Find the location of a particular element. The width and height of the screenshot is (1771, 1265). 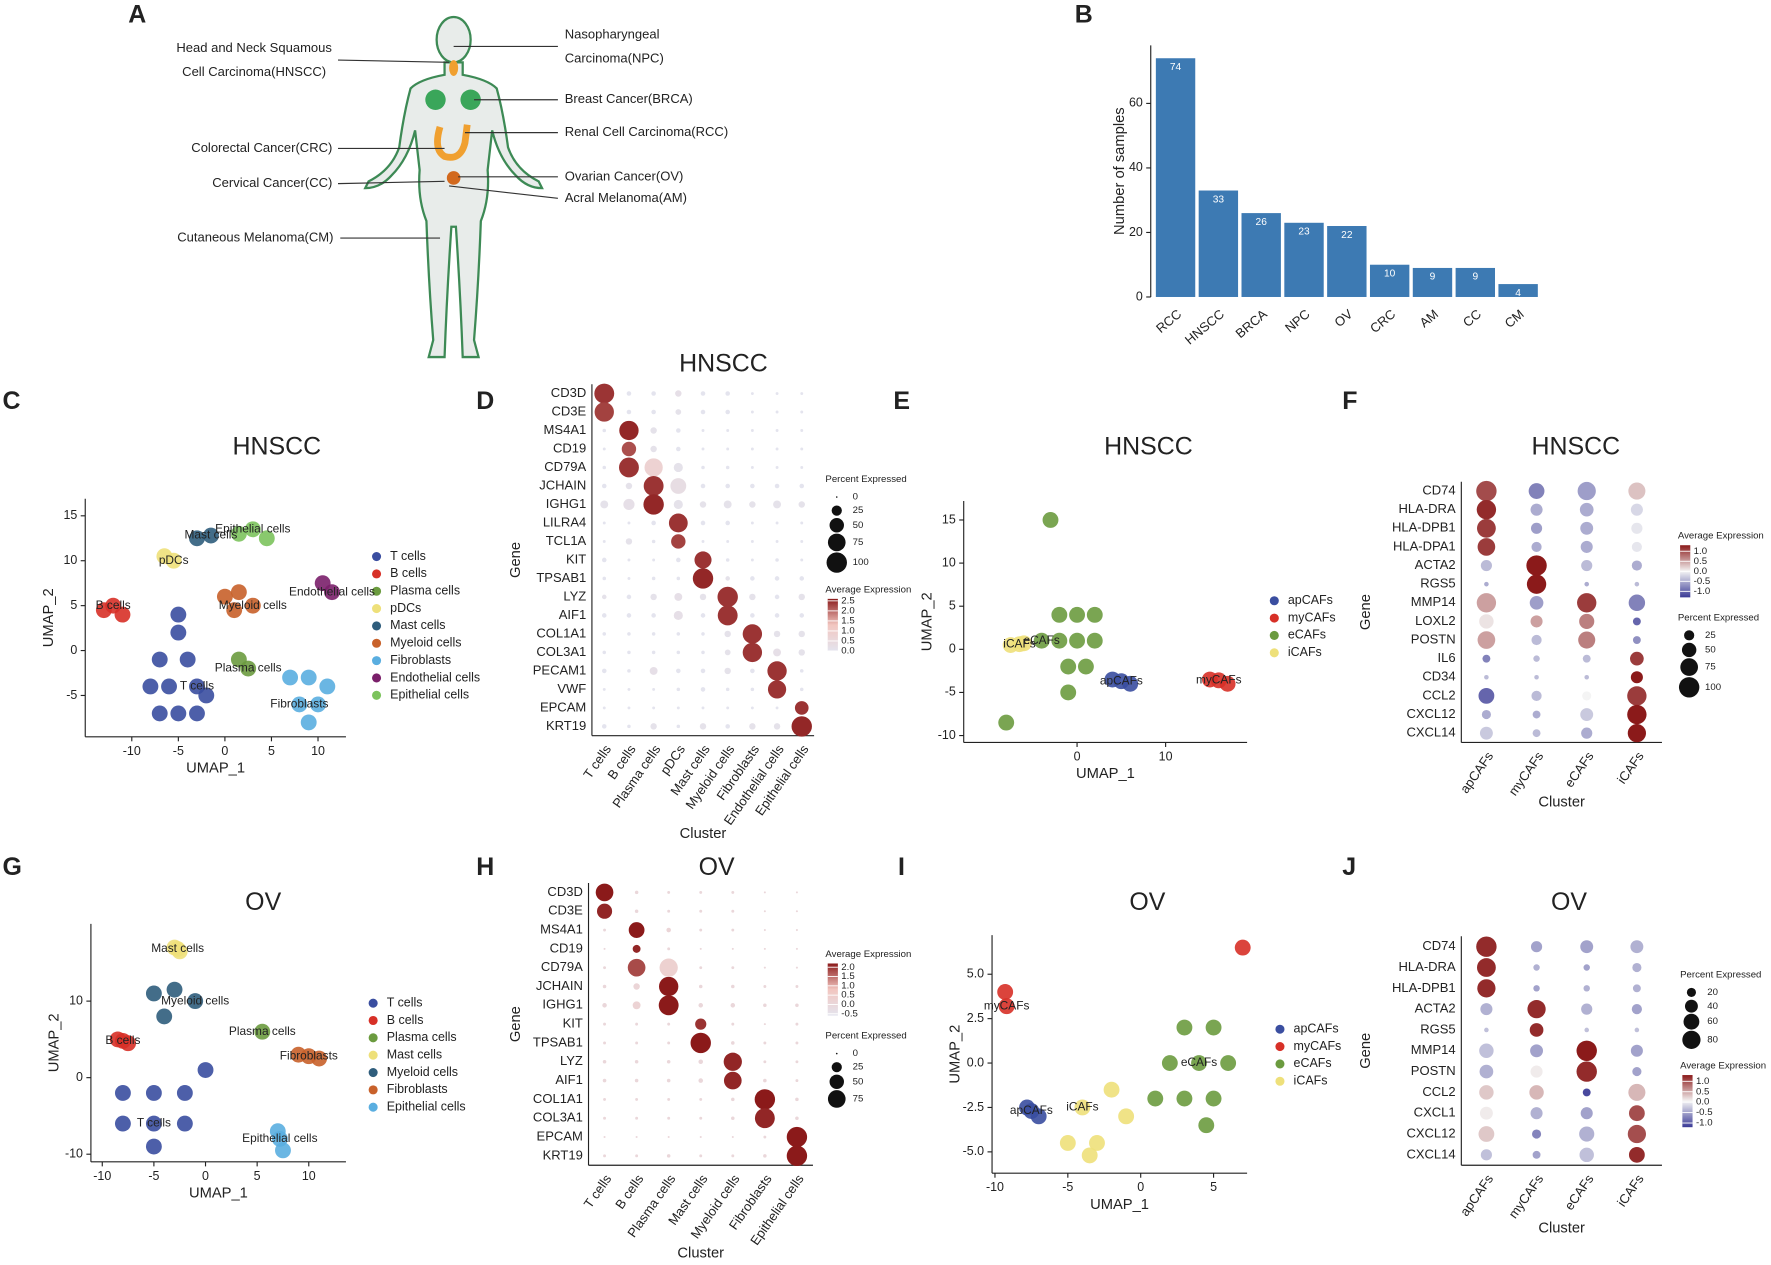

body-label: Nasopharyngeal is located at coordinates (612, 34).